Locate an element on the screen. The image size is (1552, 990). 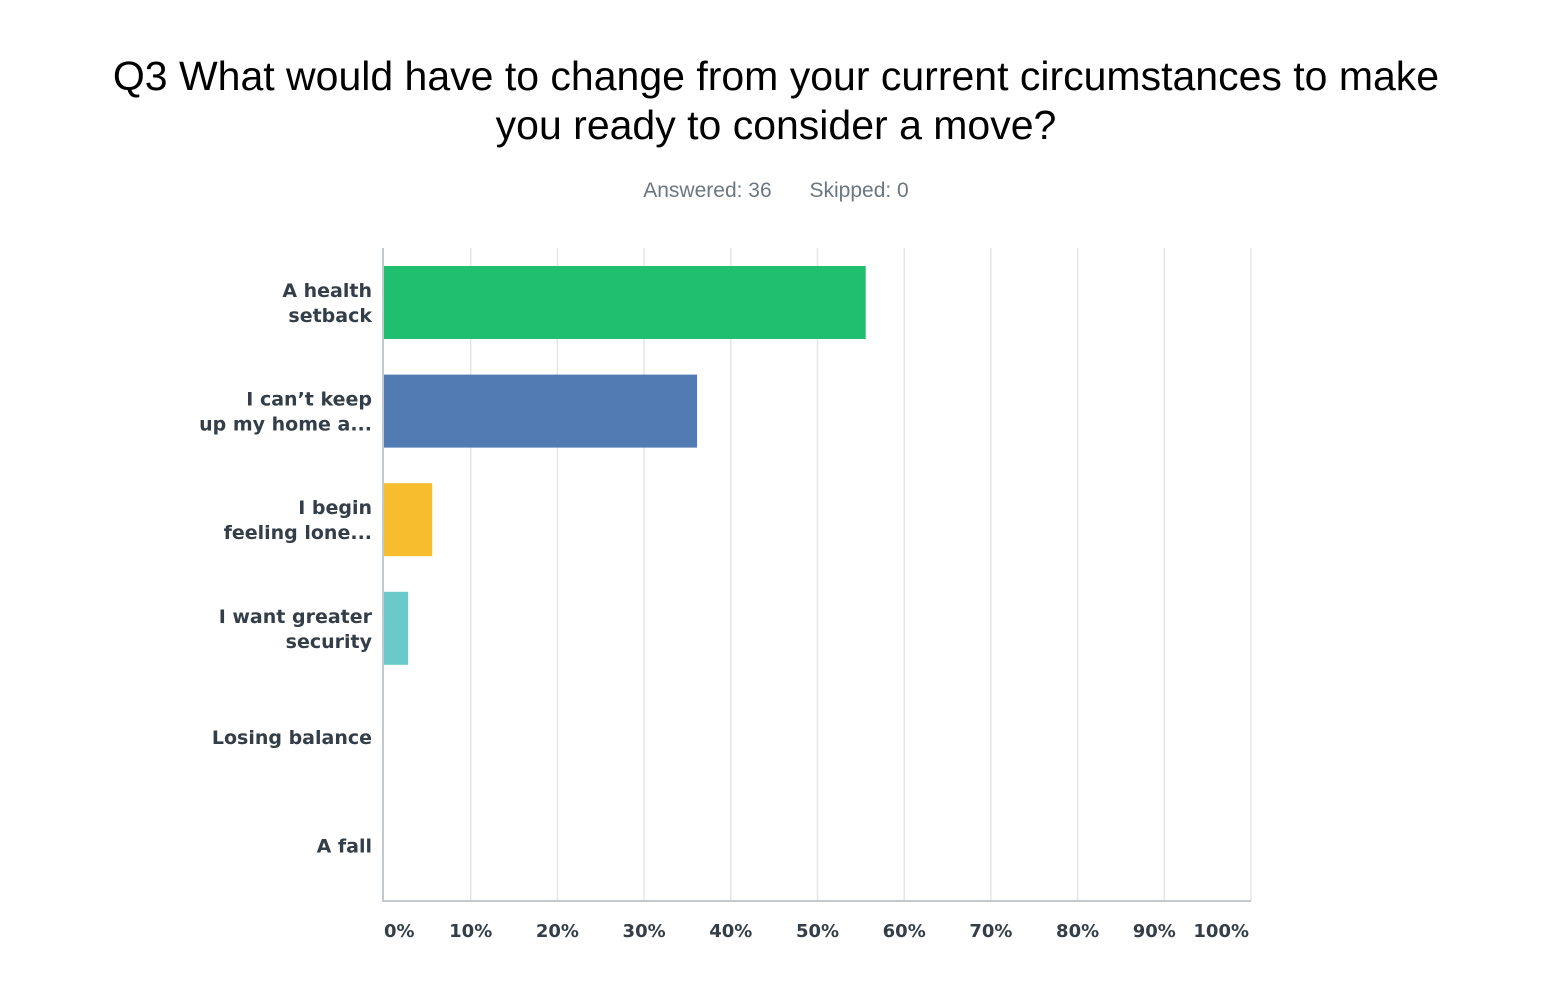
skipped-count: Skipped: 0 is located at coordinates (859, 190).